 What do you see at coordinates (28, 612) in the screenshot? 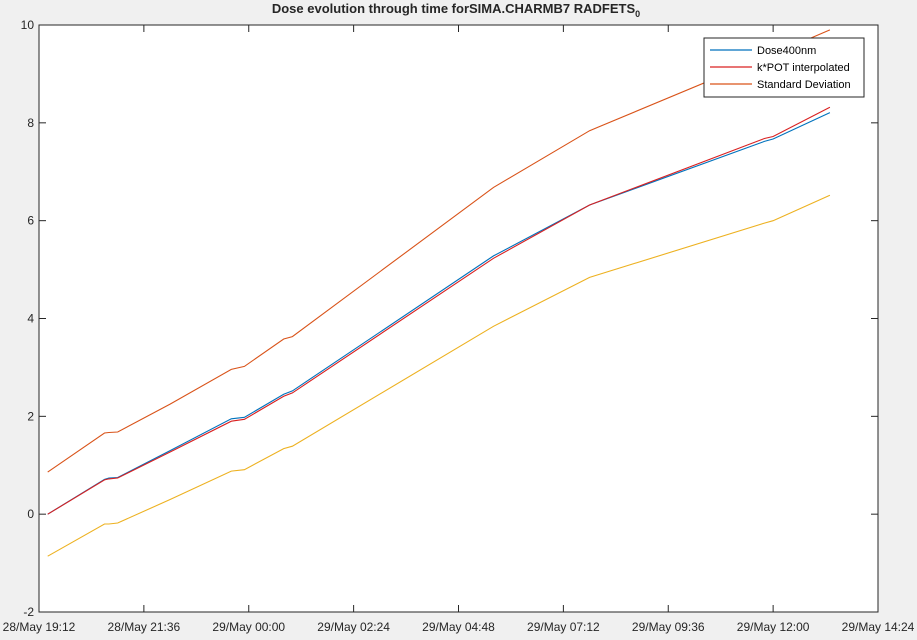
I see `y-tick-label: -2` at bounding box center [28, 612].